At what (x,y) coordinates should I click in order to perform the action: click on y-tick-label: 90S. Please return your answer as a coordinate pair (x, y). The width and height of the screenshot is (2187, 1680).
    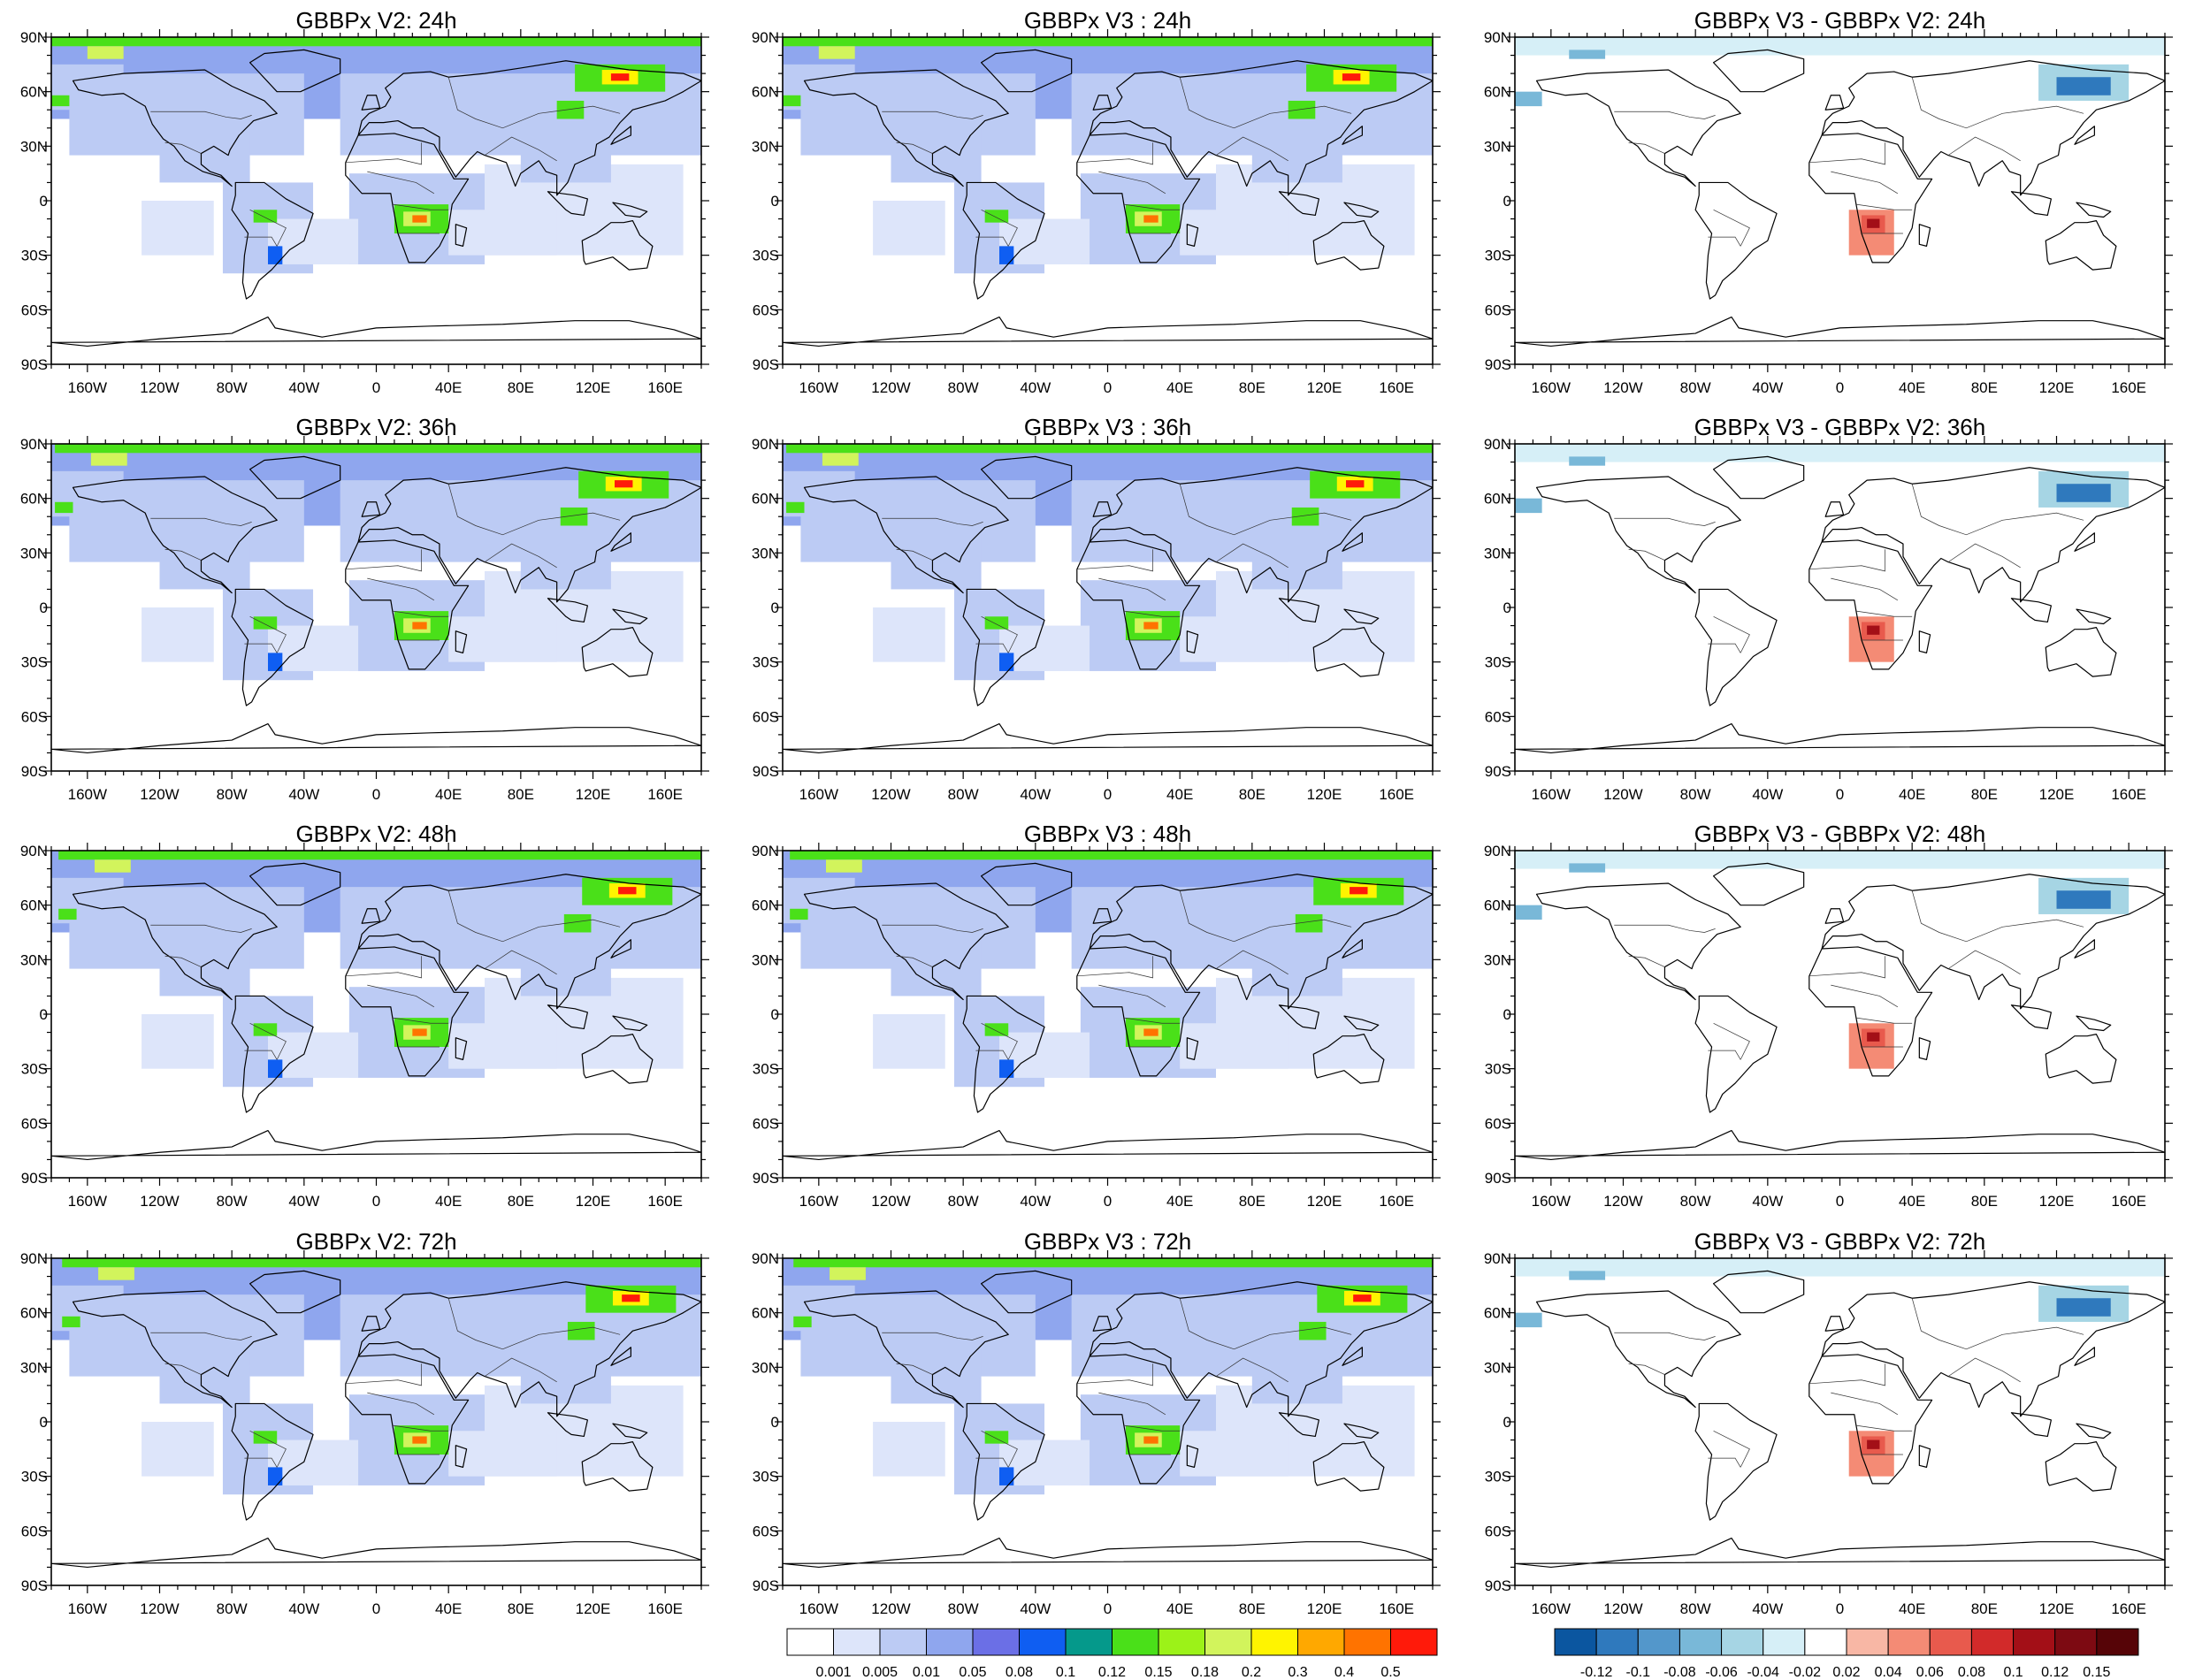
    Looking at the image, I should click on (35, 1178).